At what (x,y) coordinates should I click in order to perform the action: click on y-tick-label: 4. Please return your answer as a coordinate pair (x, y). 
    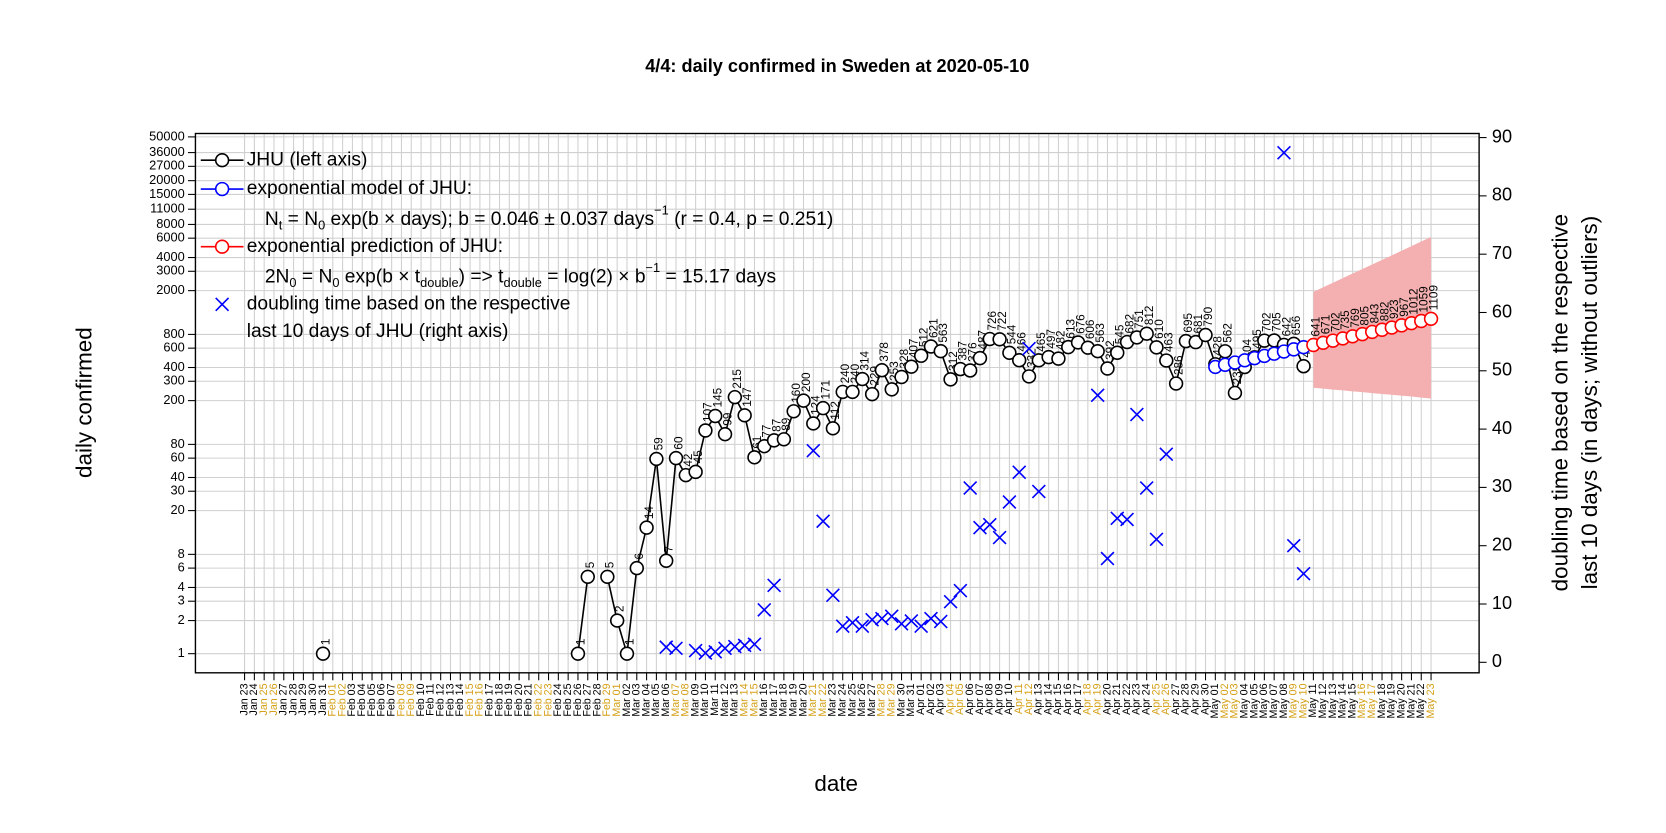
    Looking at the image, I should click on (181, 586).